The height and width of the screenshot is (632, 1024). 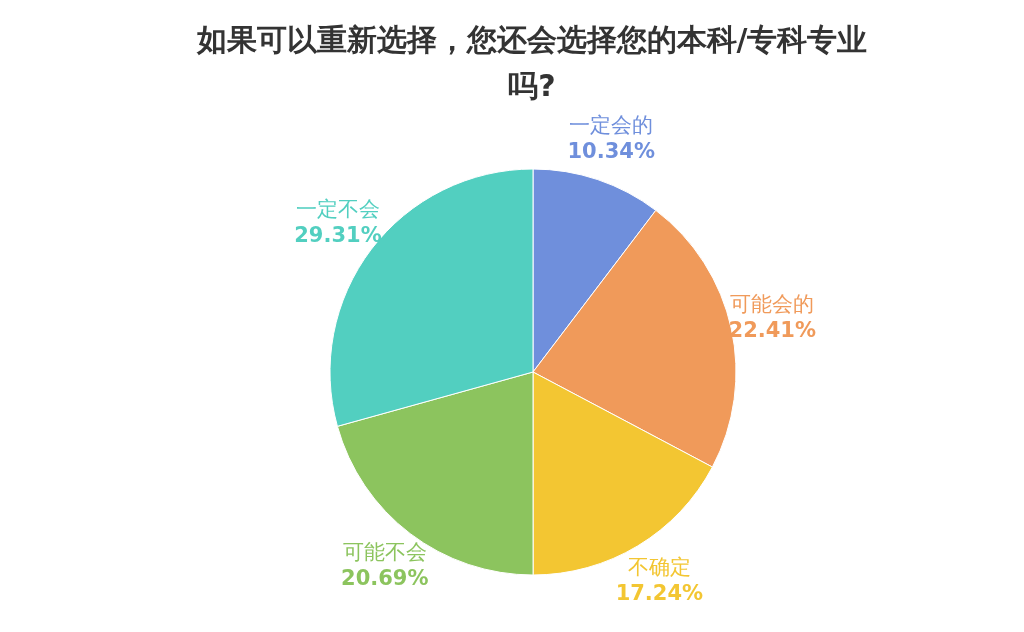 What do you see at coordinates (338, 234) in the screenshot?
I see `data-label: 29.31%` at bounding box center [338, 234].